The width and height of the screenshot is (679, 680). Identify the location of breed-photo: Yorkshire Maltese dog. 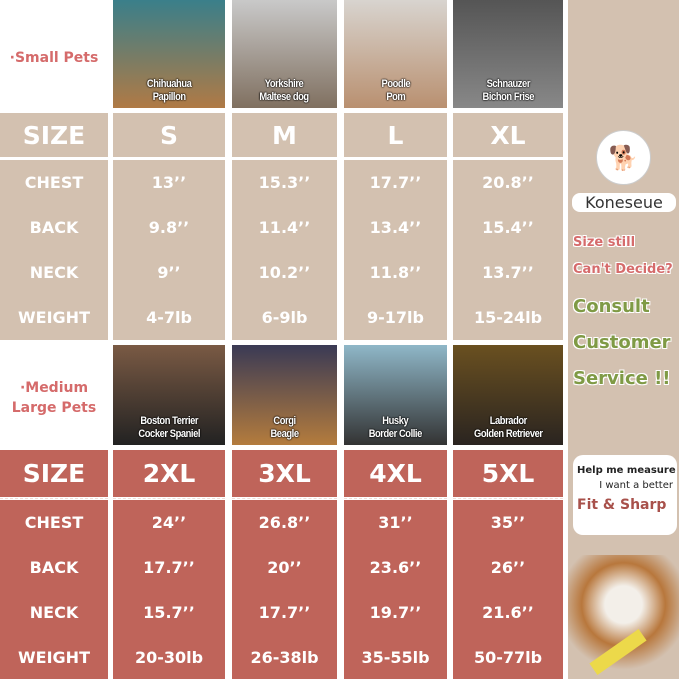
(284, 54).